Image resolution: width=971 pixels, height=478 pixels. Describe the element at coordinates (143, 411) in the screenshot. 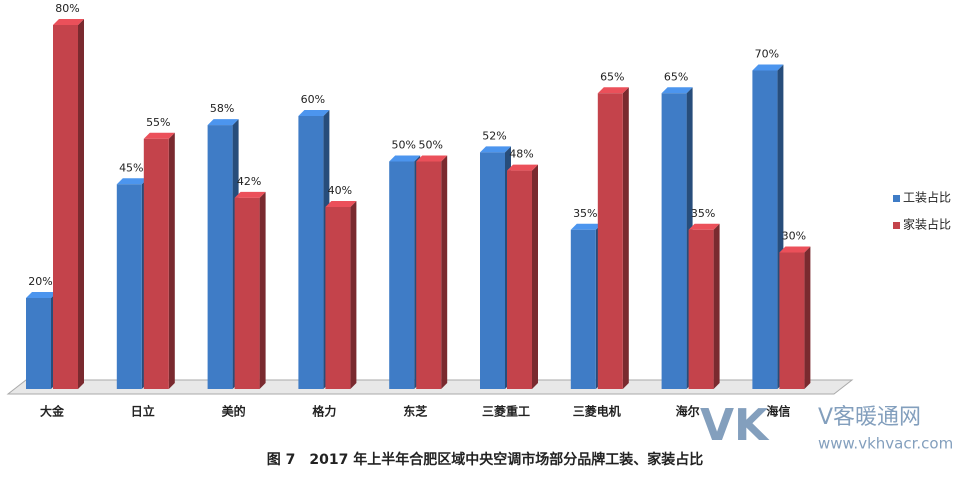

I see `x-tick-label: 日立` at that location.